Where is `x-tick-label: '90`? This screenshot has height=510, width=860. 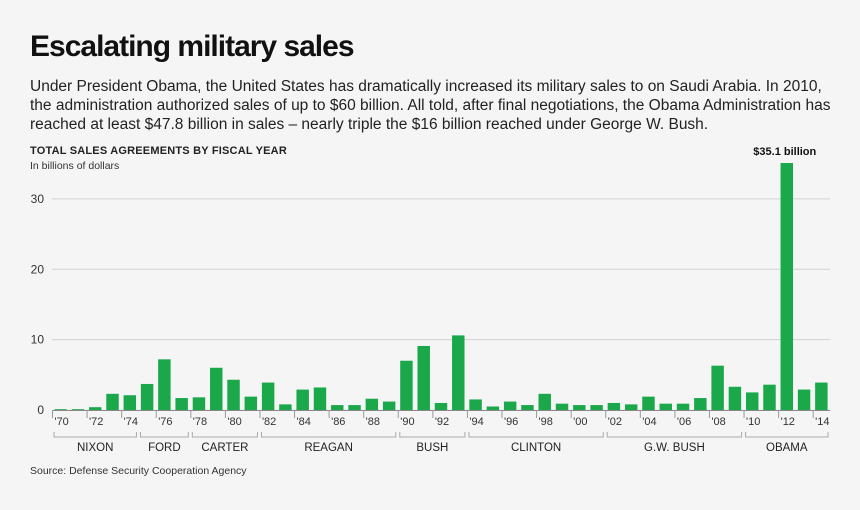 x-tick-label: '90 is located at coordinates (407, 422).